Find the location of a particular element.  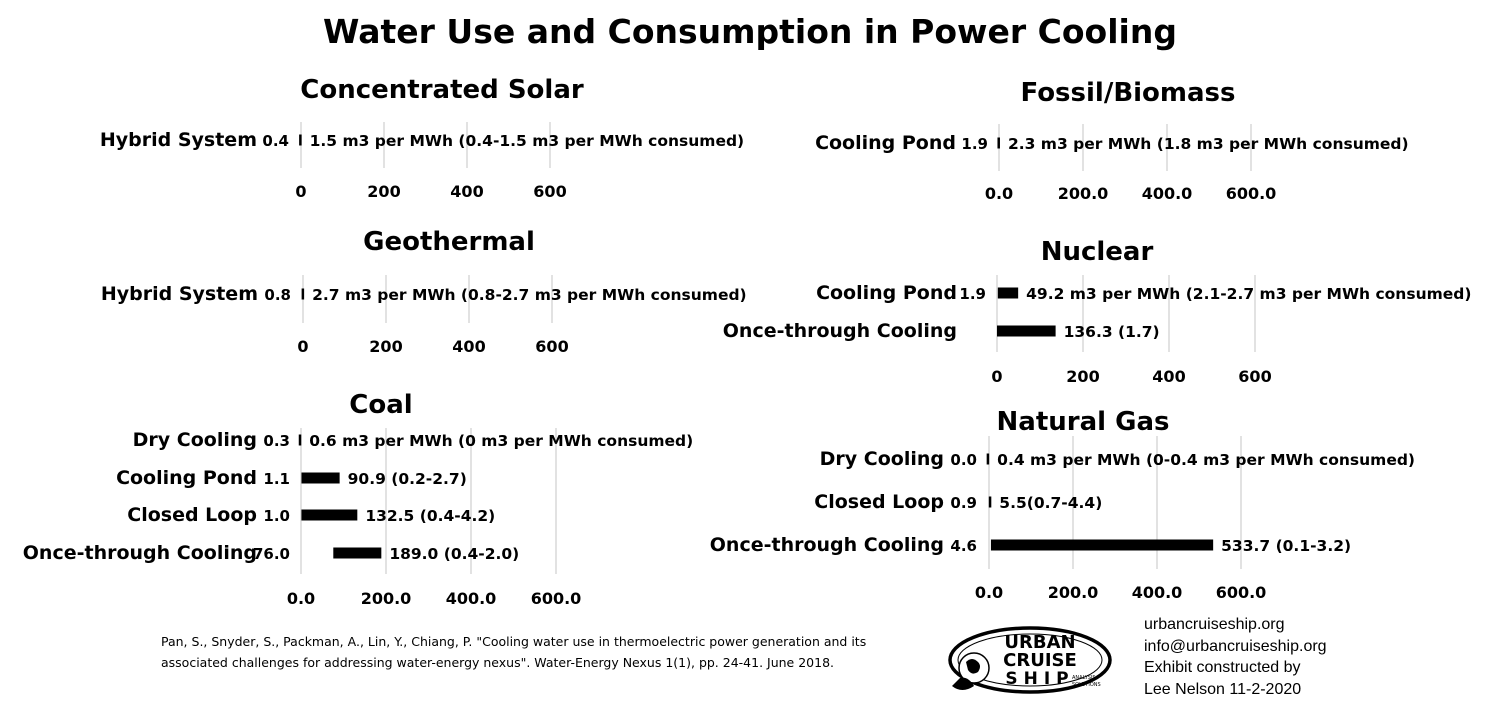

chart-3-tick-label: 600 is located at coordinates (551, 346).